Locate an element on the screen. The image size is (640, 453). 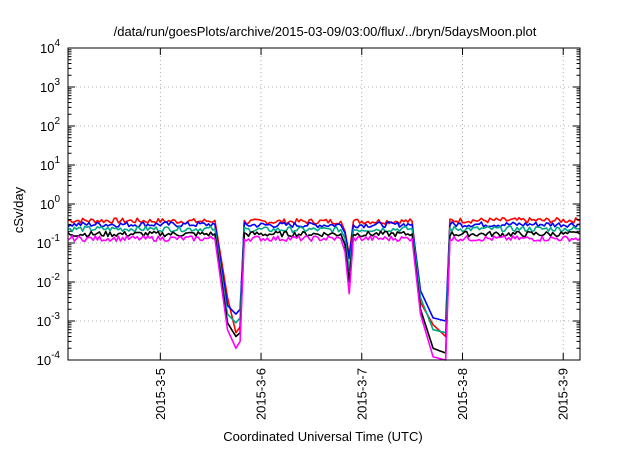
x-tick-label: 2015-3-6 is located at coordinates (261, 394).